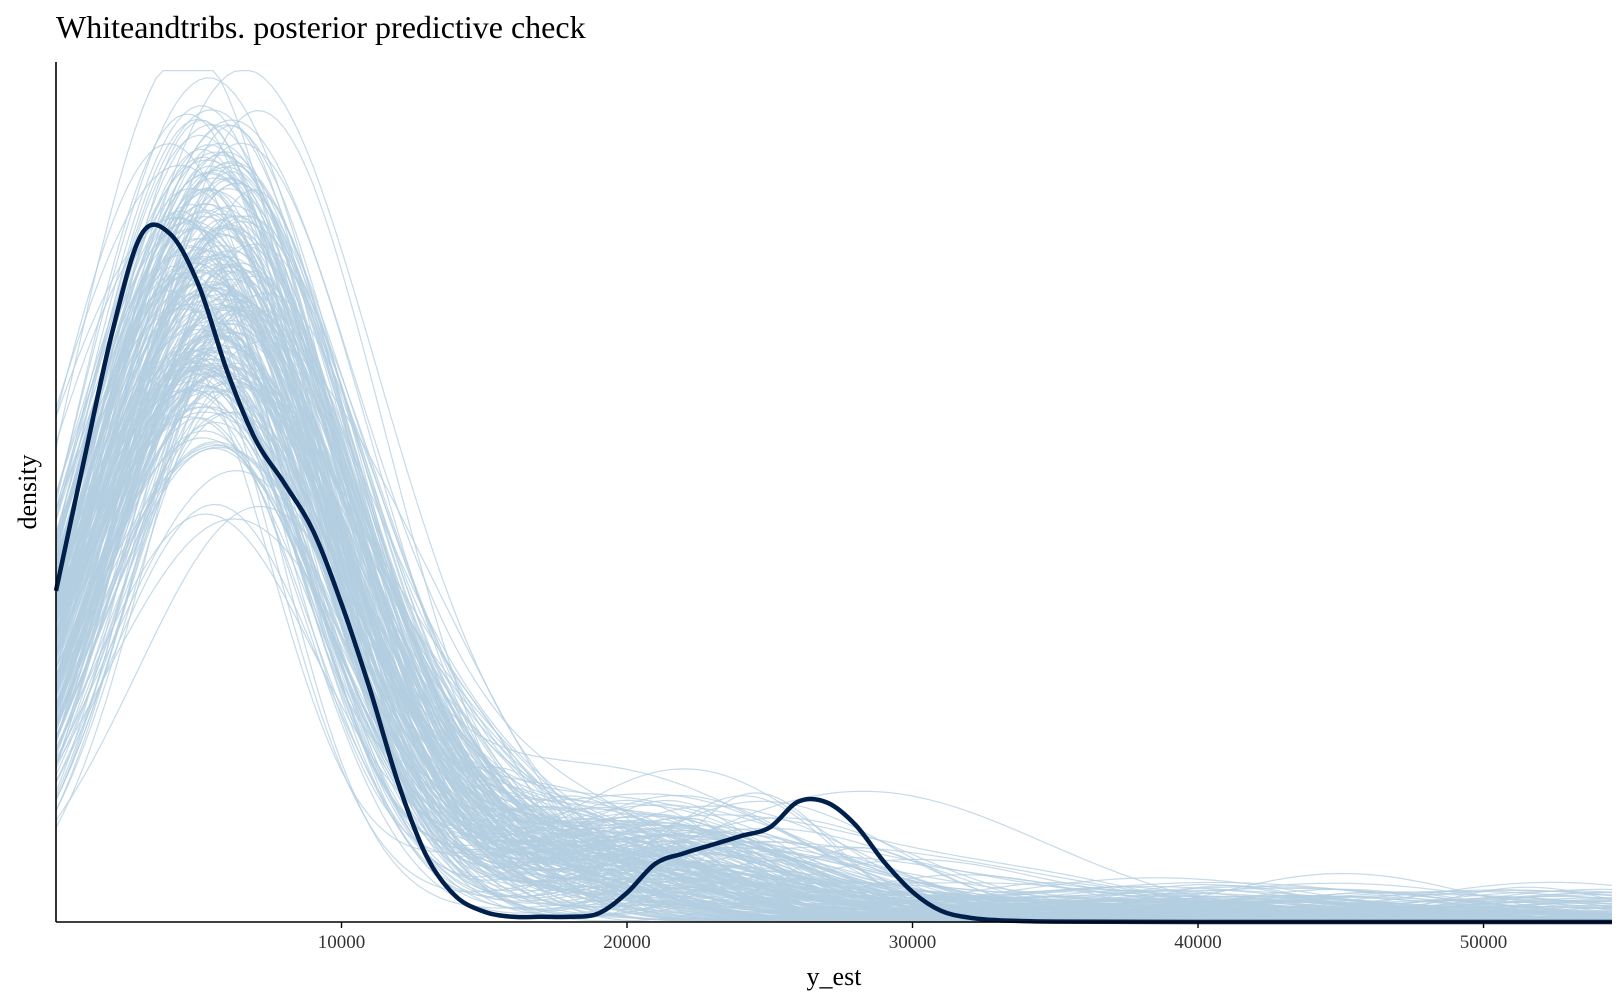  Describe the element at coordinates (627, 942) in the screenshot. I see `x-tick-label: 20000` at that location.